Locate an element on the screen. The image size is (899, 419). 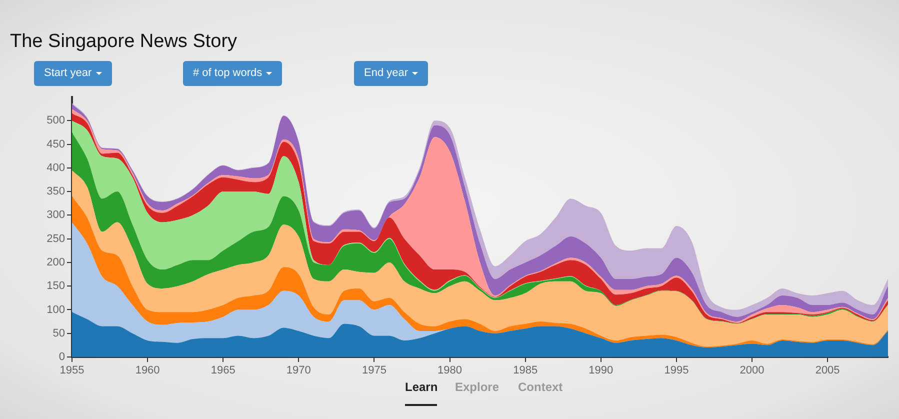
x-tick-label: 1960 is located at coordinates (147, 370).